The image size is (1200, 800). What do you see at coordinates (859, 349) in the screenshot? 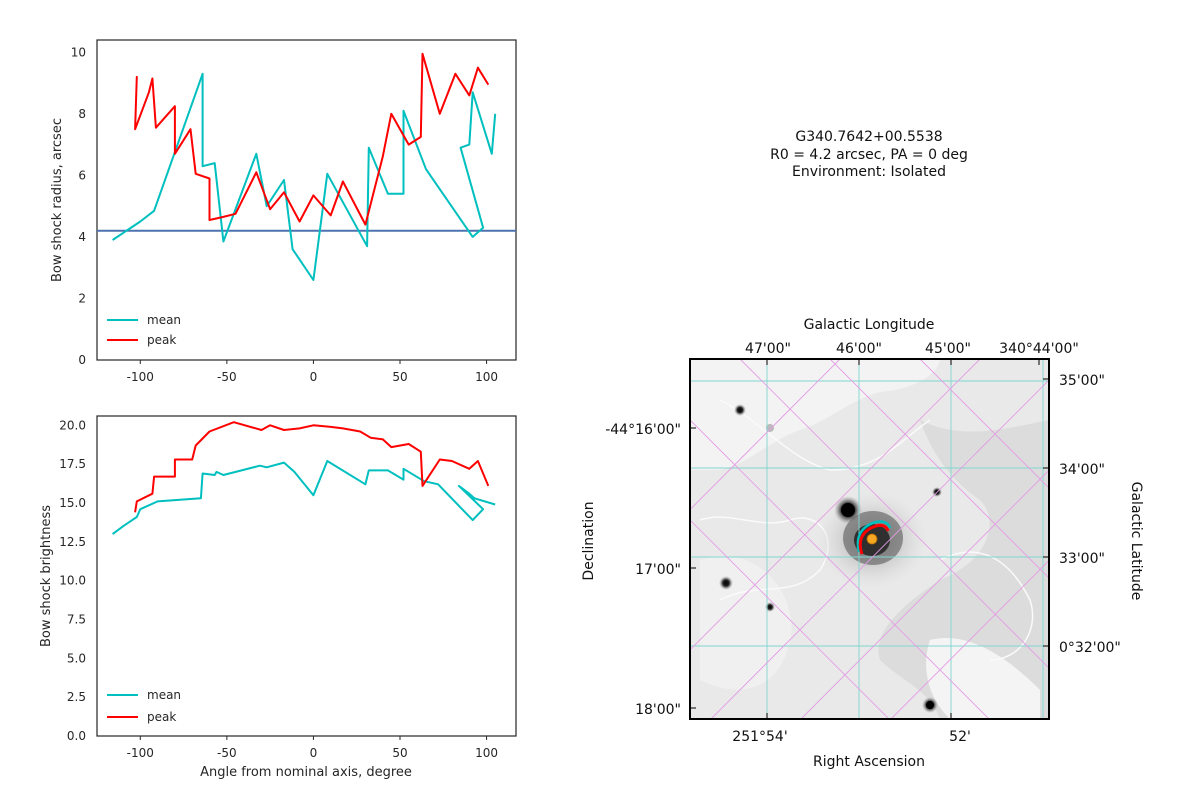
I see `glon-tick-2: 46'00"` at bounding box center [859, 349].